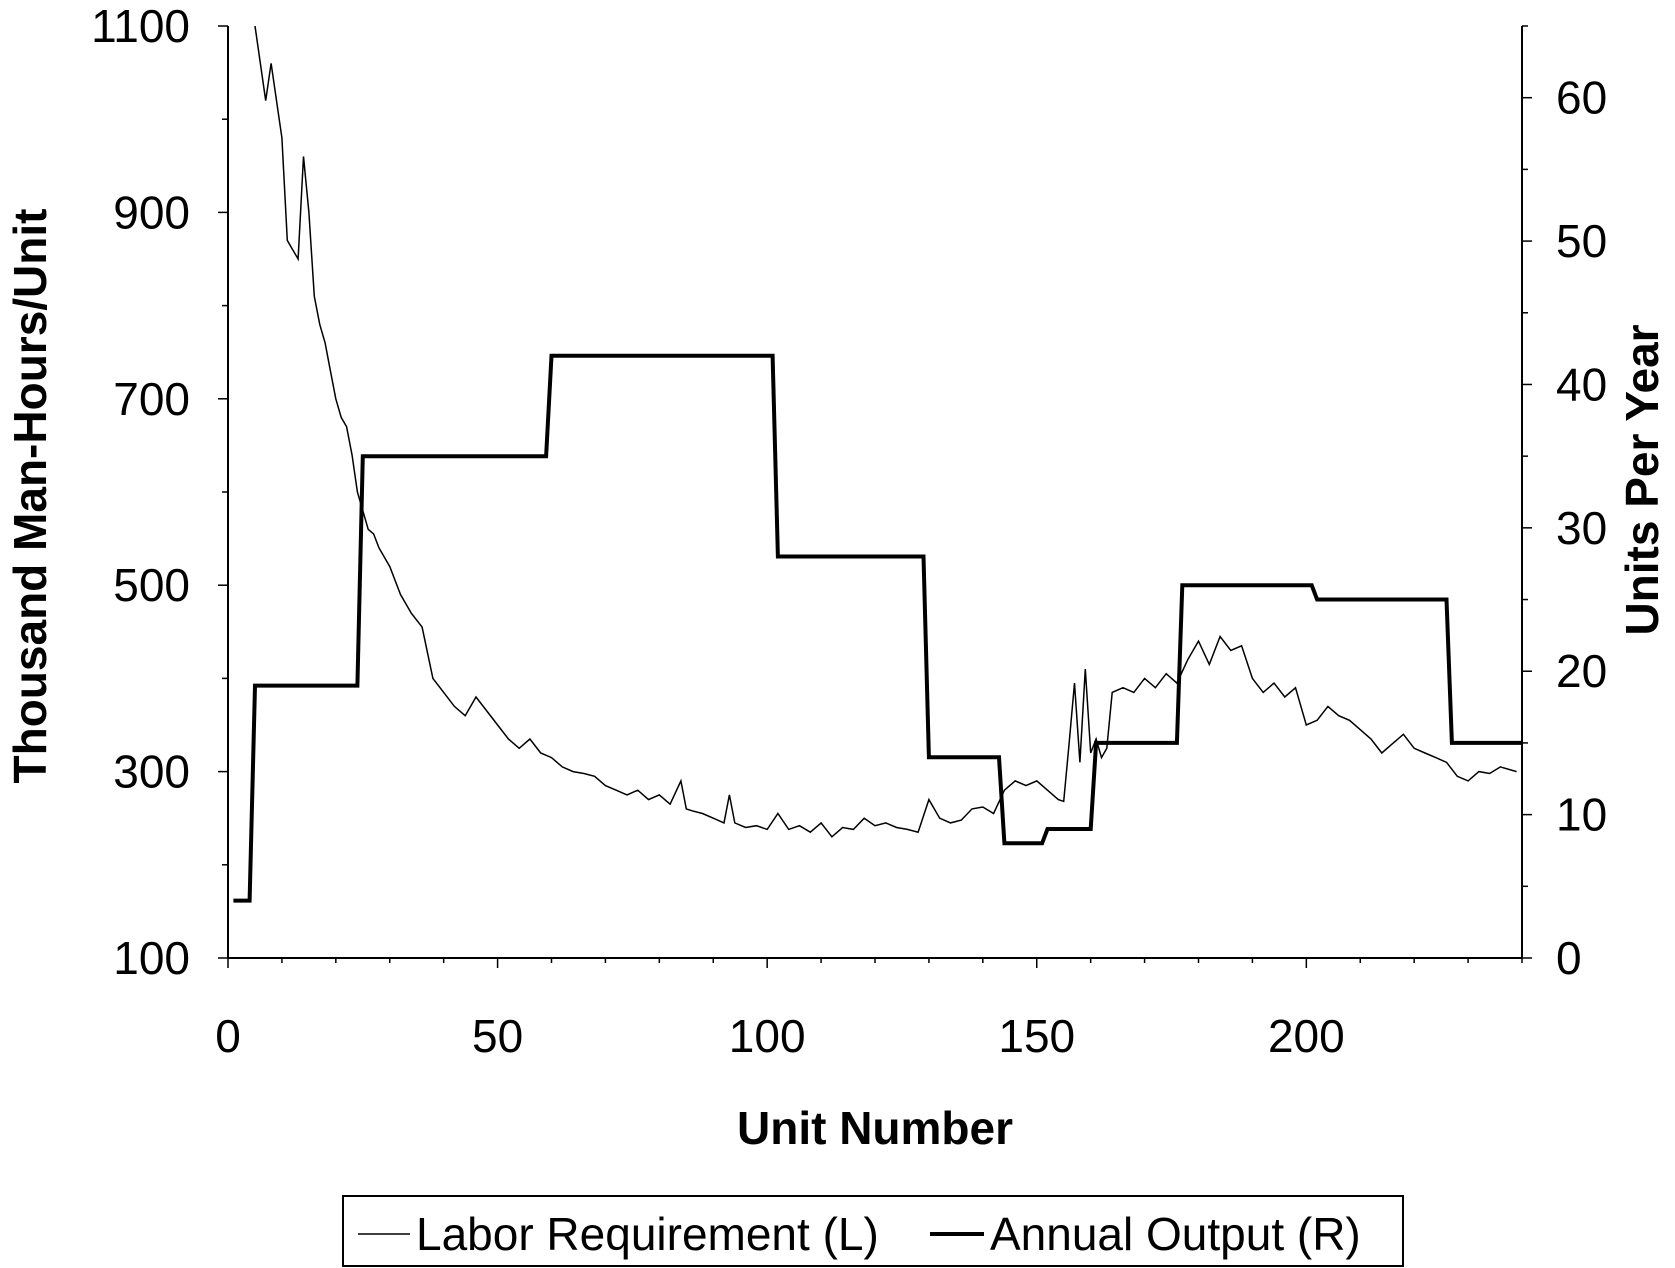 This screenshot has height=1268, width=1675. I want to click on left-y-tick-label: 500, so click(151, 585).